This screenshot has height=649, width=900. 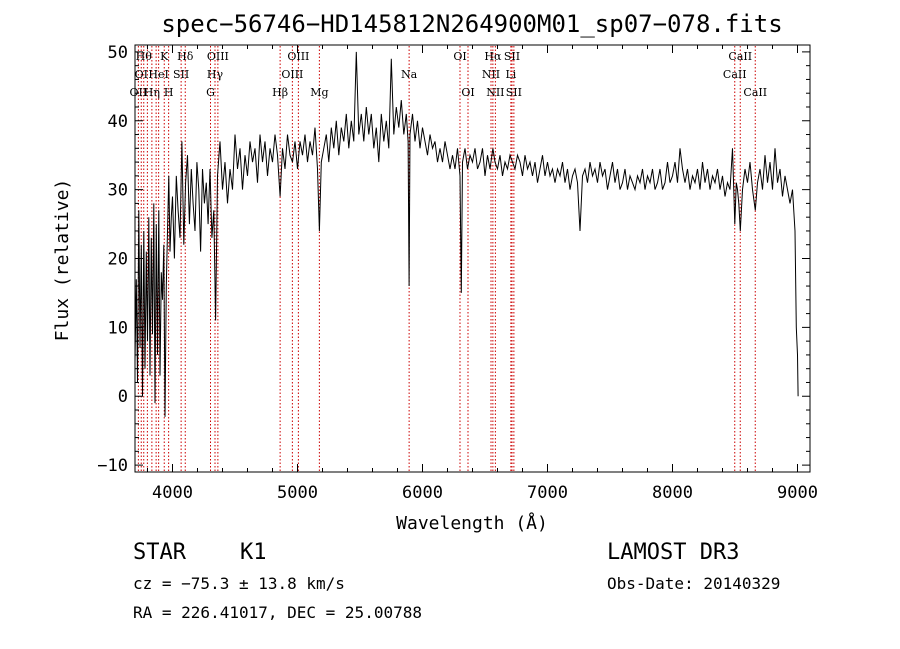 I want to click on line-marker-label: H, so click(x=169, y=92).